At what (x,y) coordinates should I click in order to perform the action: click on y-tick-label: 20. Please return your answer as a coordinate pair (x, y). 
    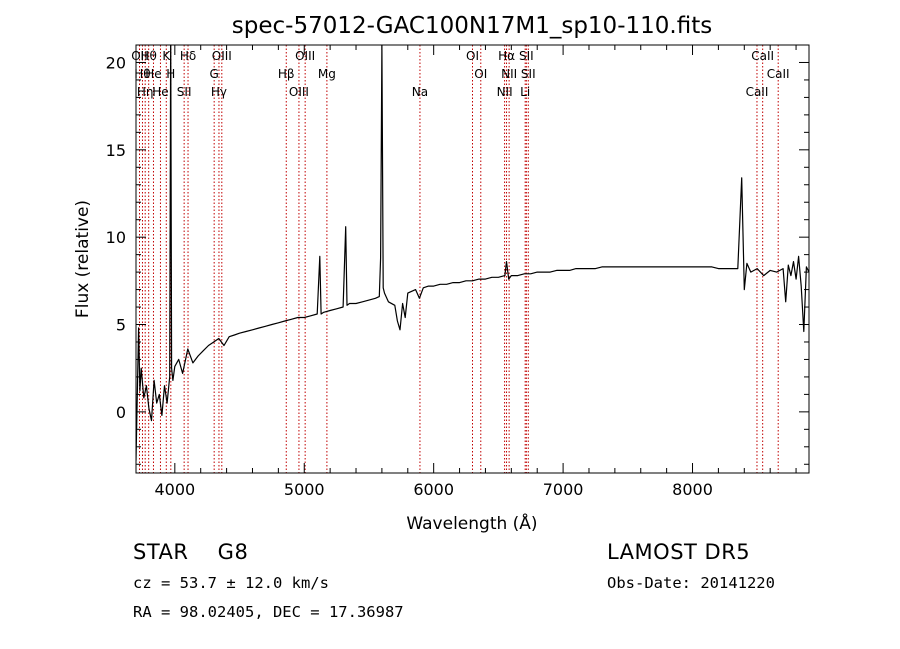
    Looking at the image, I should click on (116, 62).